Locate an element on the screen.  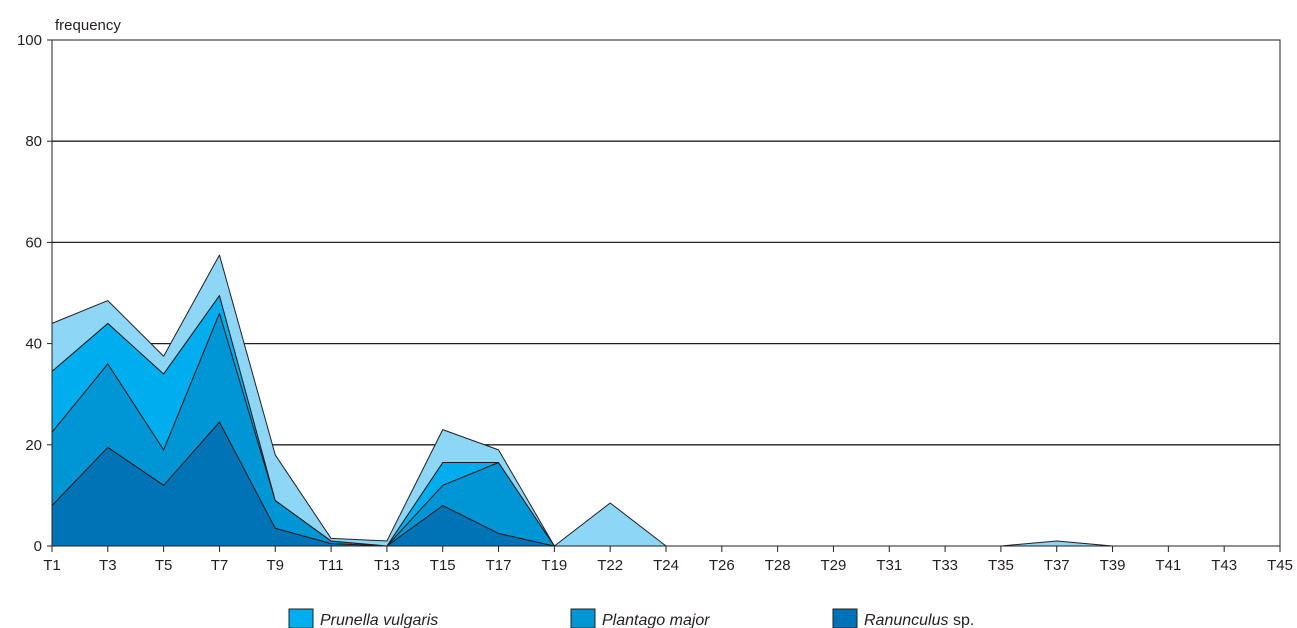
x-tick-label: T13 is located at coordinates (387, 565).